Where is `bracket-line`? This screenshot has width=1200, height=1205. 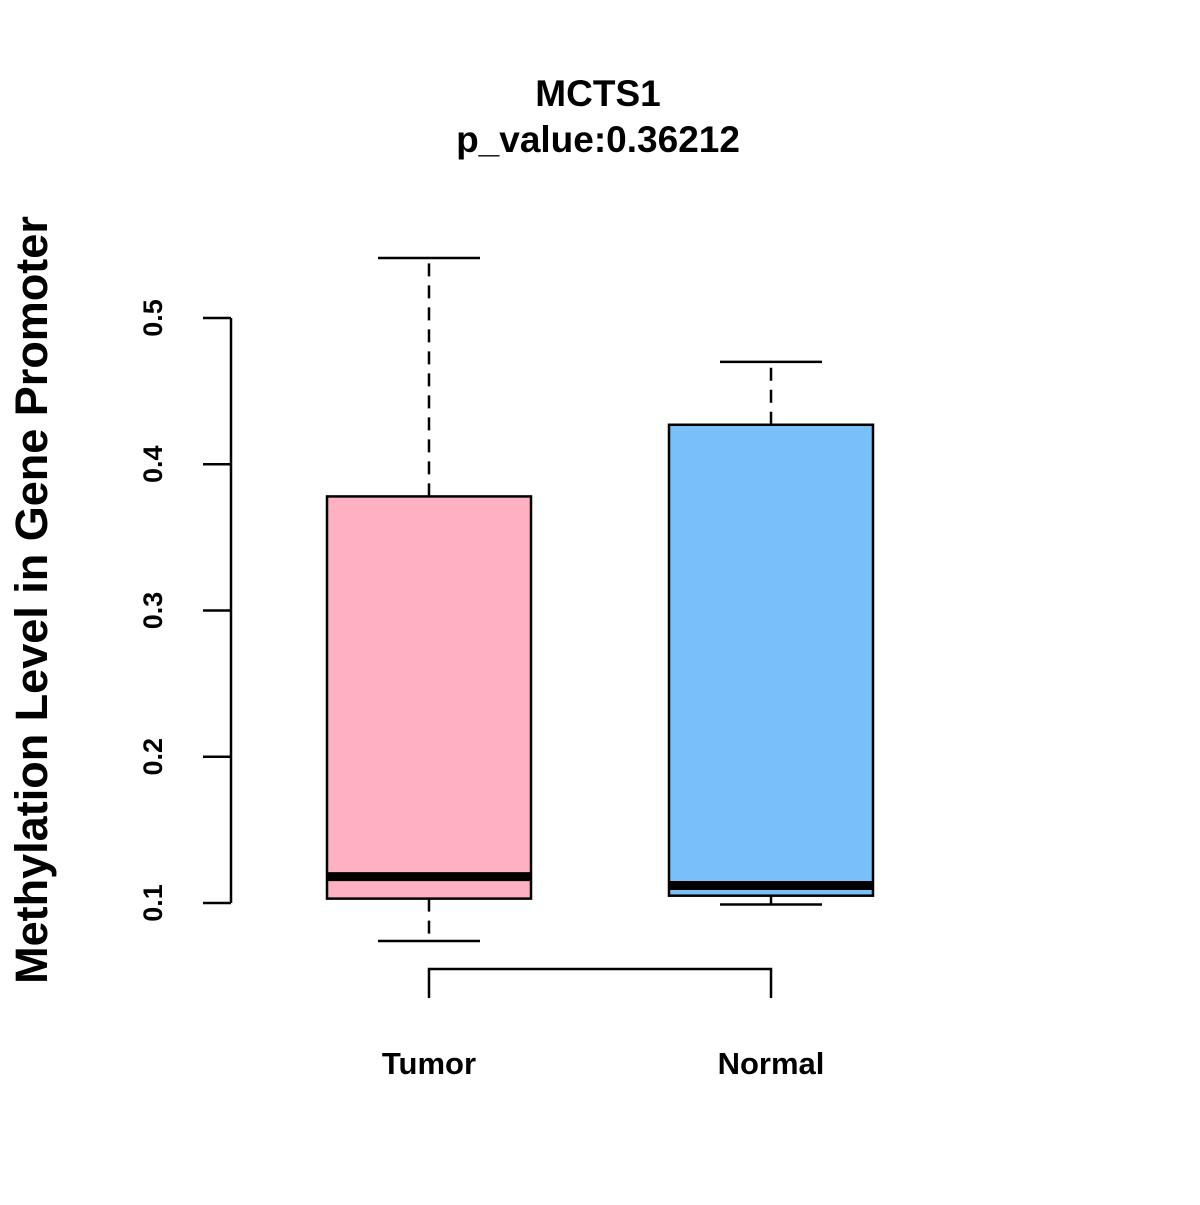
bracket-line is located at coordinates (600, 982).